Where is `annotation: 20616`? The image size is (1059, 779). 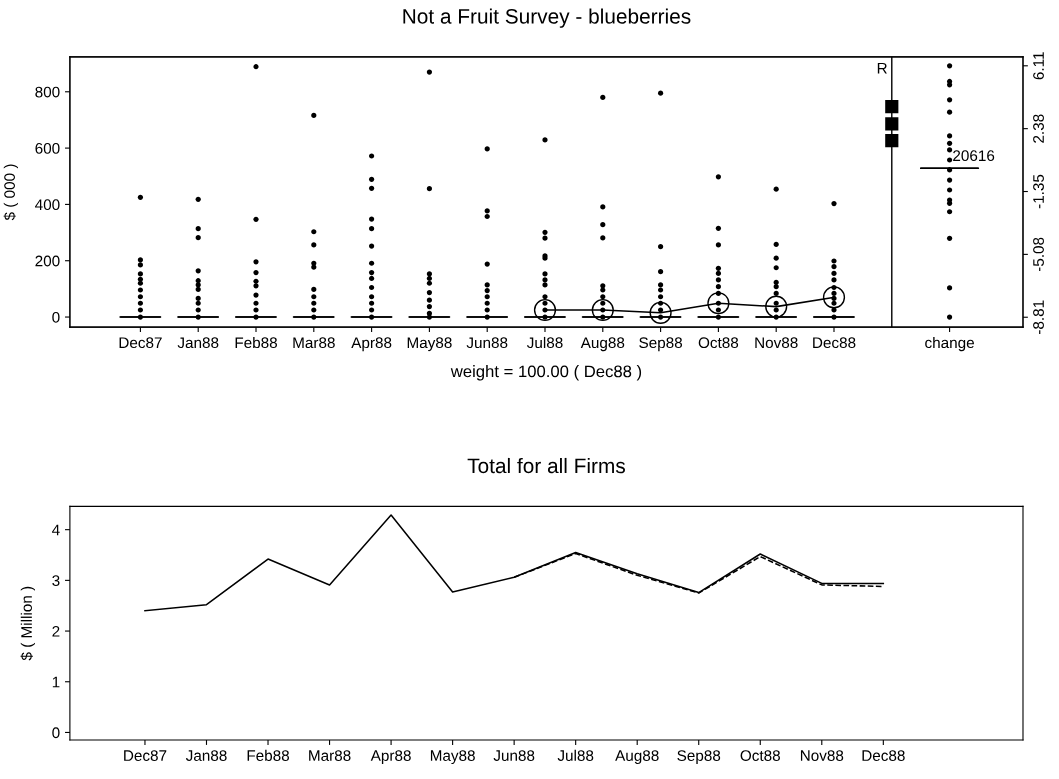 annotation: 20616 is located at coordinates (974, 156).